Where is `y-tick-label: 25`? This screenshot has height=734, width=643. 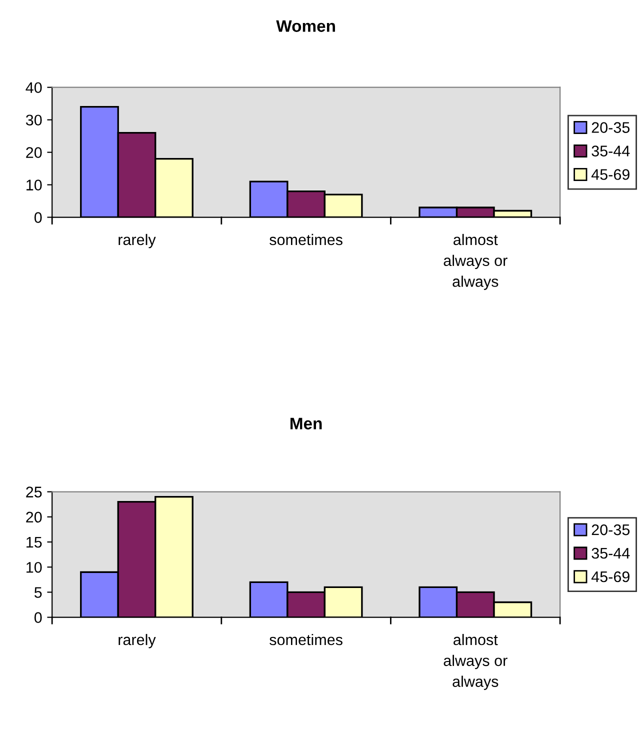
y-tick-label: 25 is located at coordinates (34, 492).